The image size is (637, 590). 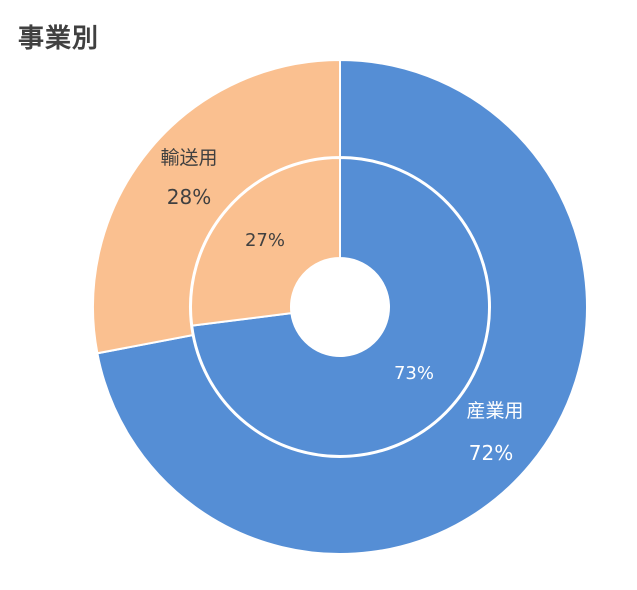 What do you see at coordinates (59, 39) in the screenshot?
I see `chart-title: 事業別` at bounding box center [59, 39].